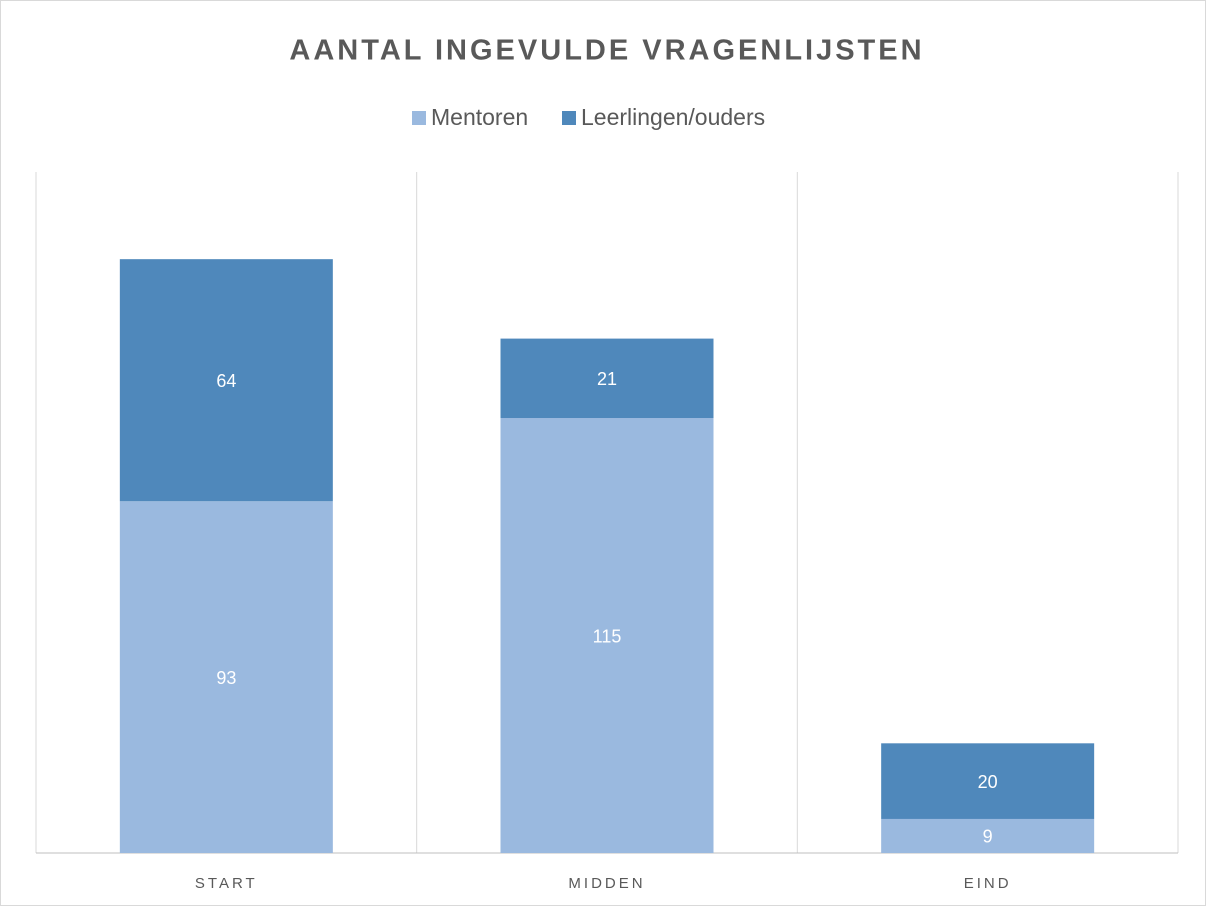 The image size is (1206, 911). Describe the element at coordinates (988, 883) in the screenshot. I see `x-tick-label: EIND` at that location.